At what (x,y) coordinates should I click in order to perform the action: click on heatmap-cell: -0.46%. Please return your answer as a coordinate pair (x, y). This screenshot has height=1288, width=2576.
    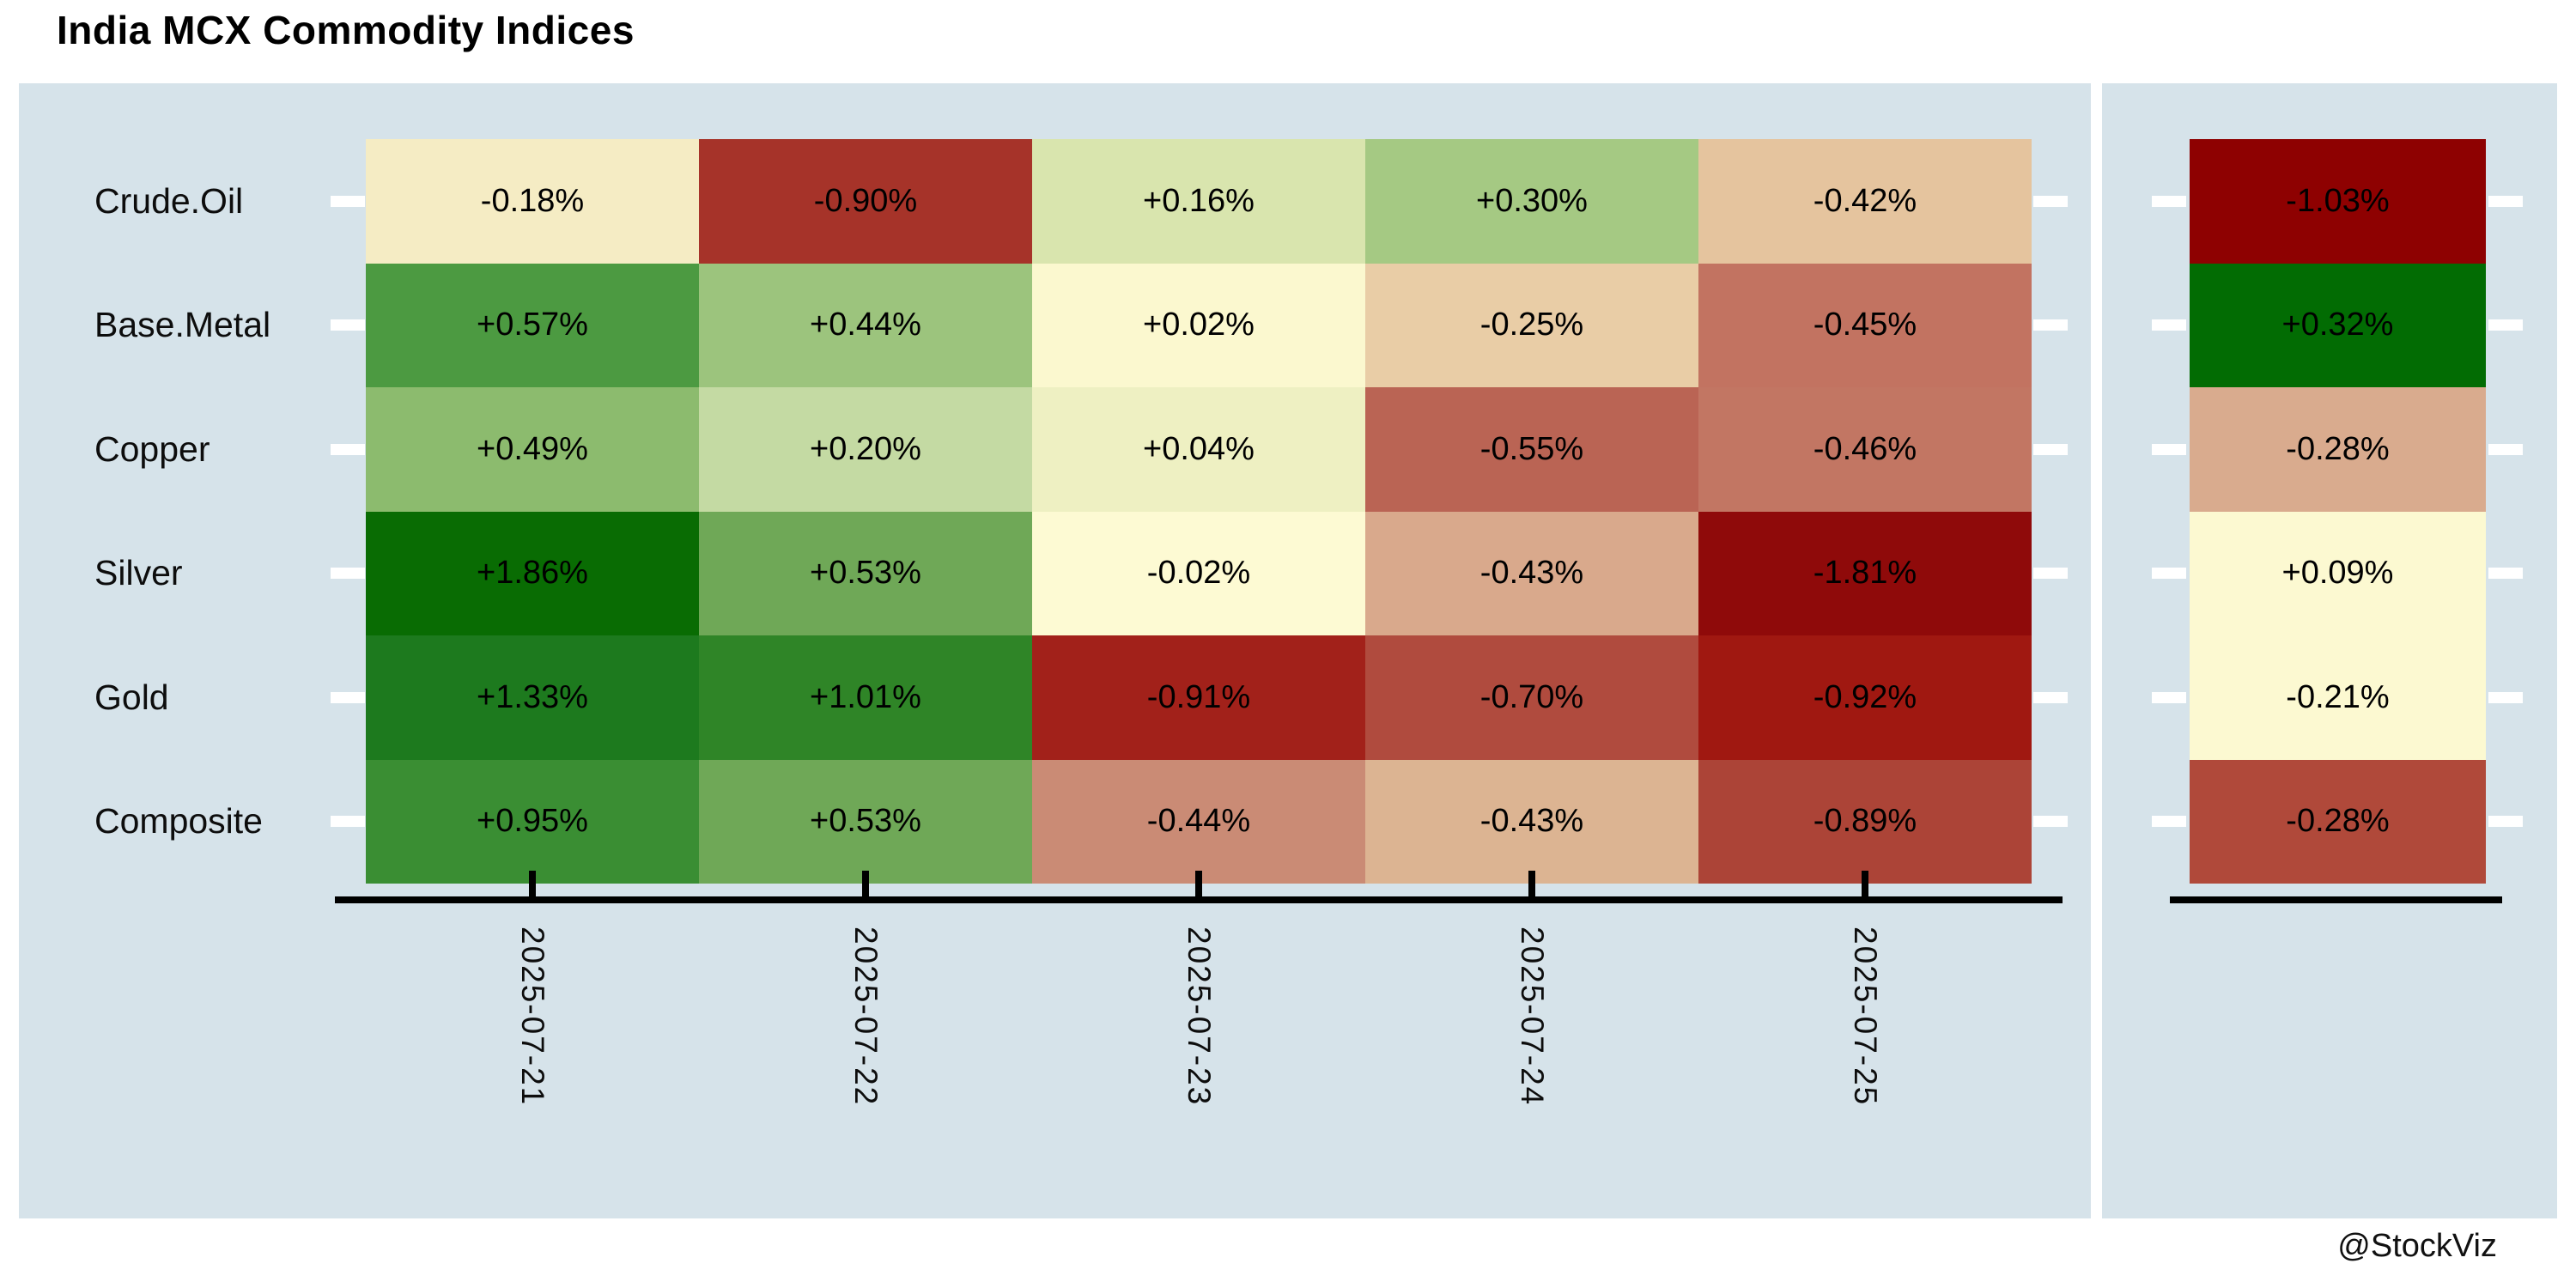
    Looking at the image, I should click on (1865, 450).